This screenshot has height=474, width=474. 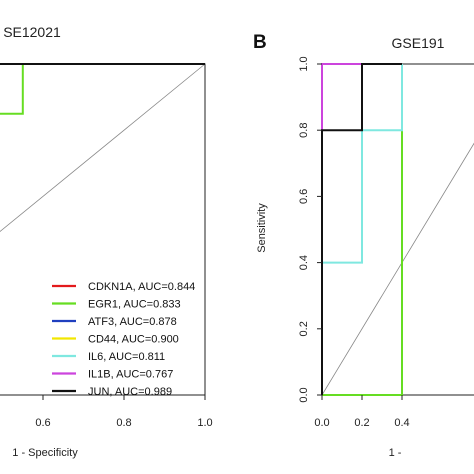 What do you see at coordinates (401, 423) in the screenshot?
I see `x-tick-label: 0.4` at bounding box center [401, 423].